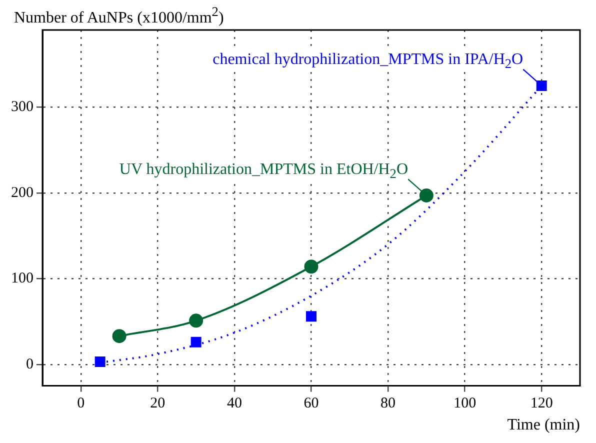 Image resolution: width=596 pixels, height=443 pixels. Describe the element at coordinates (543, 425) in the screenshot. I see `x-axis-title: Time (min)` at that location.